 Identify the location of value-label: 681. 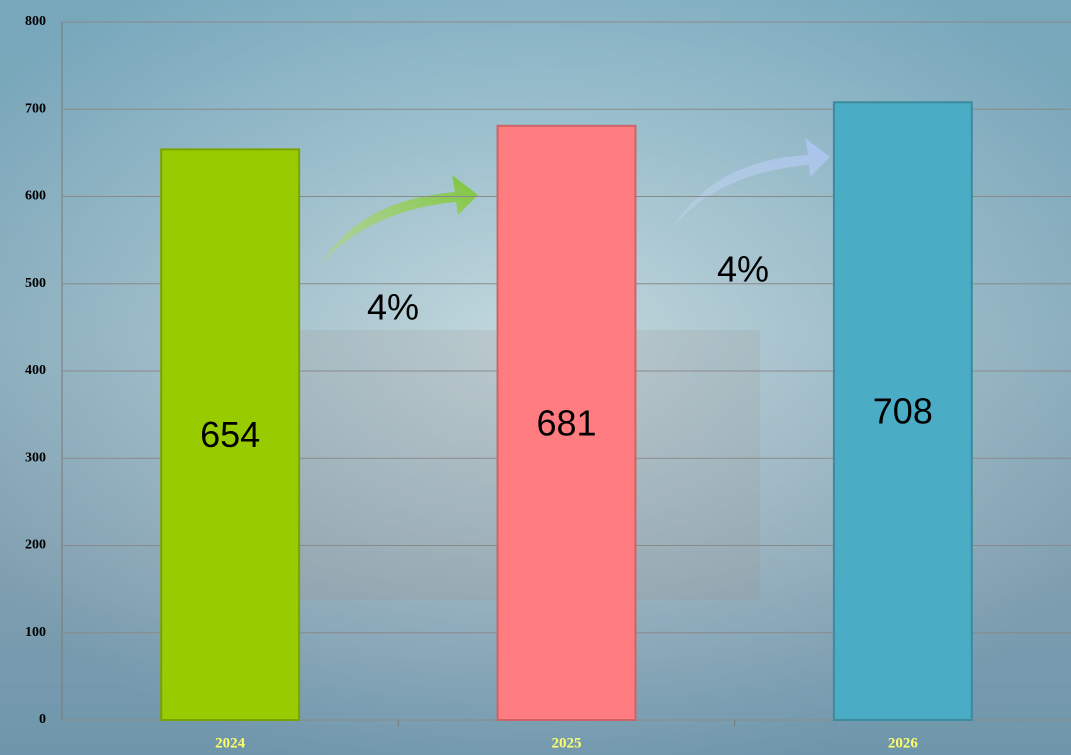
(566, 422).